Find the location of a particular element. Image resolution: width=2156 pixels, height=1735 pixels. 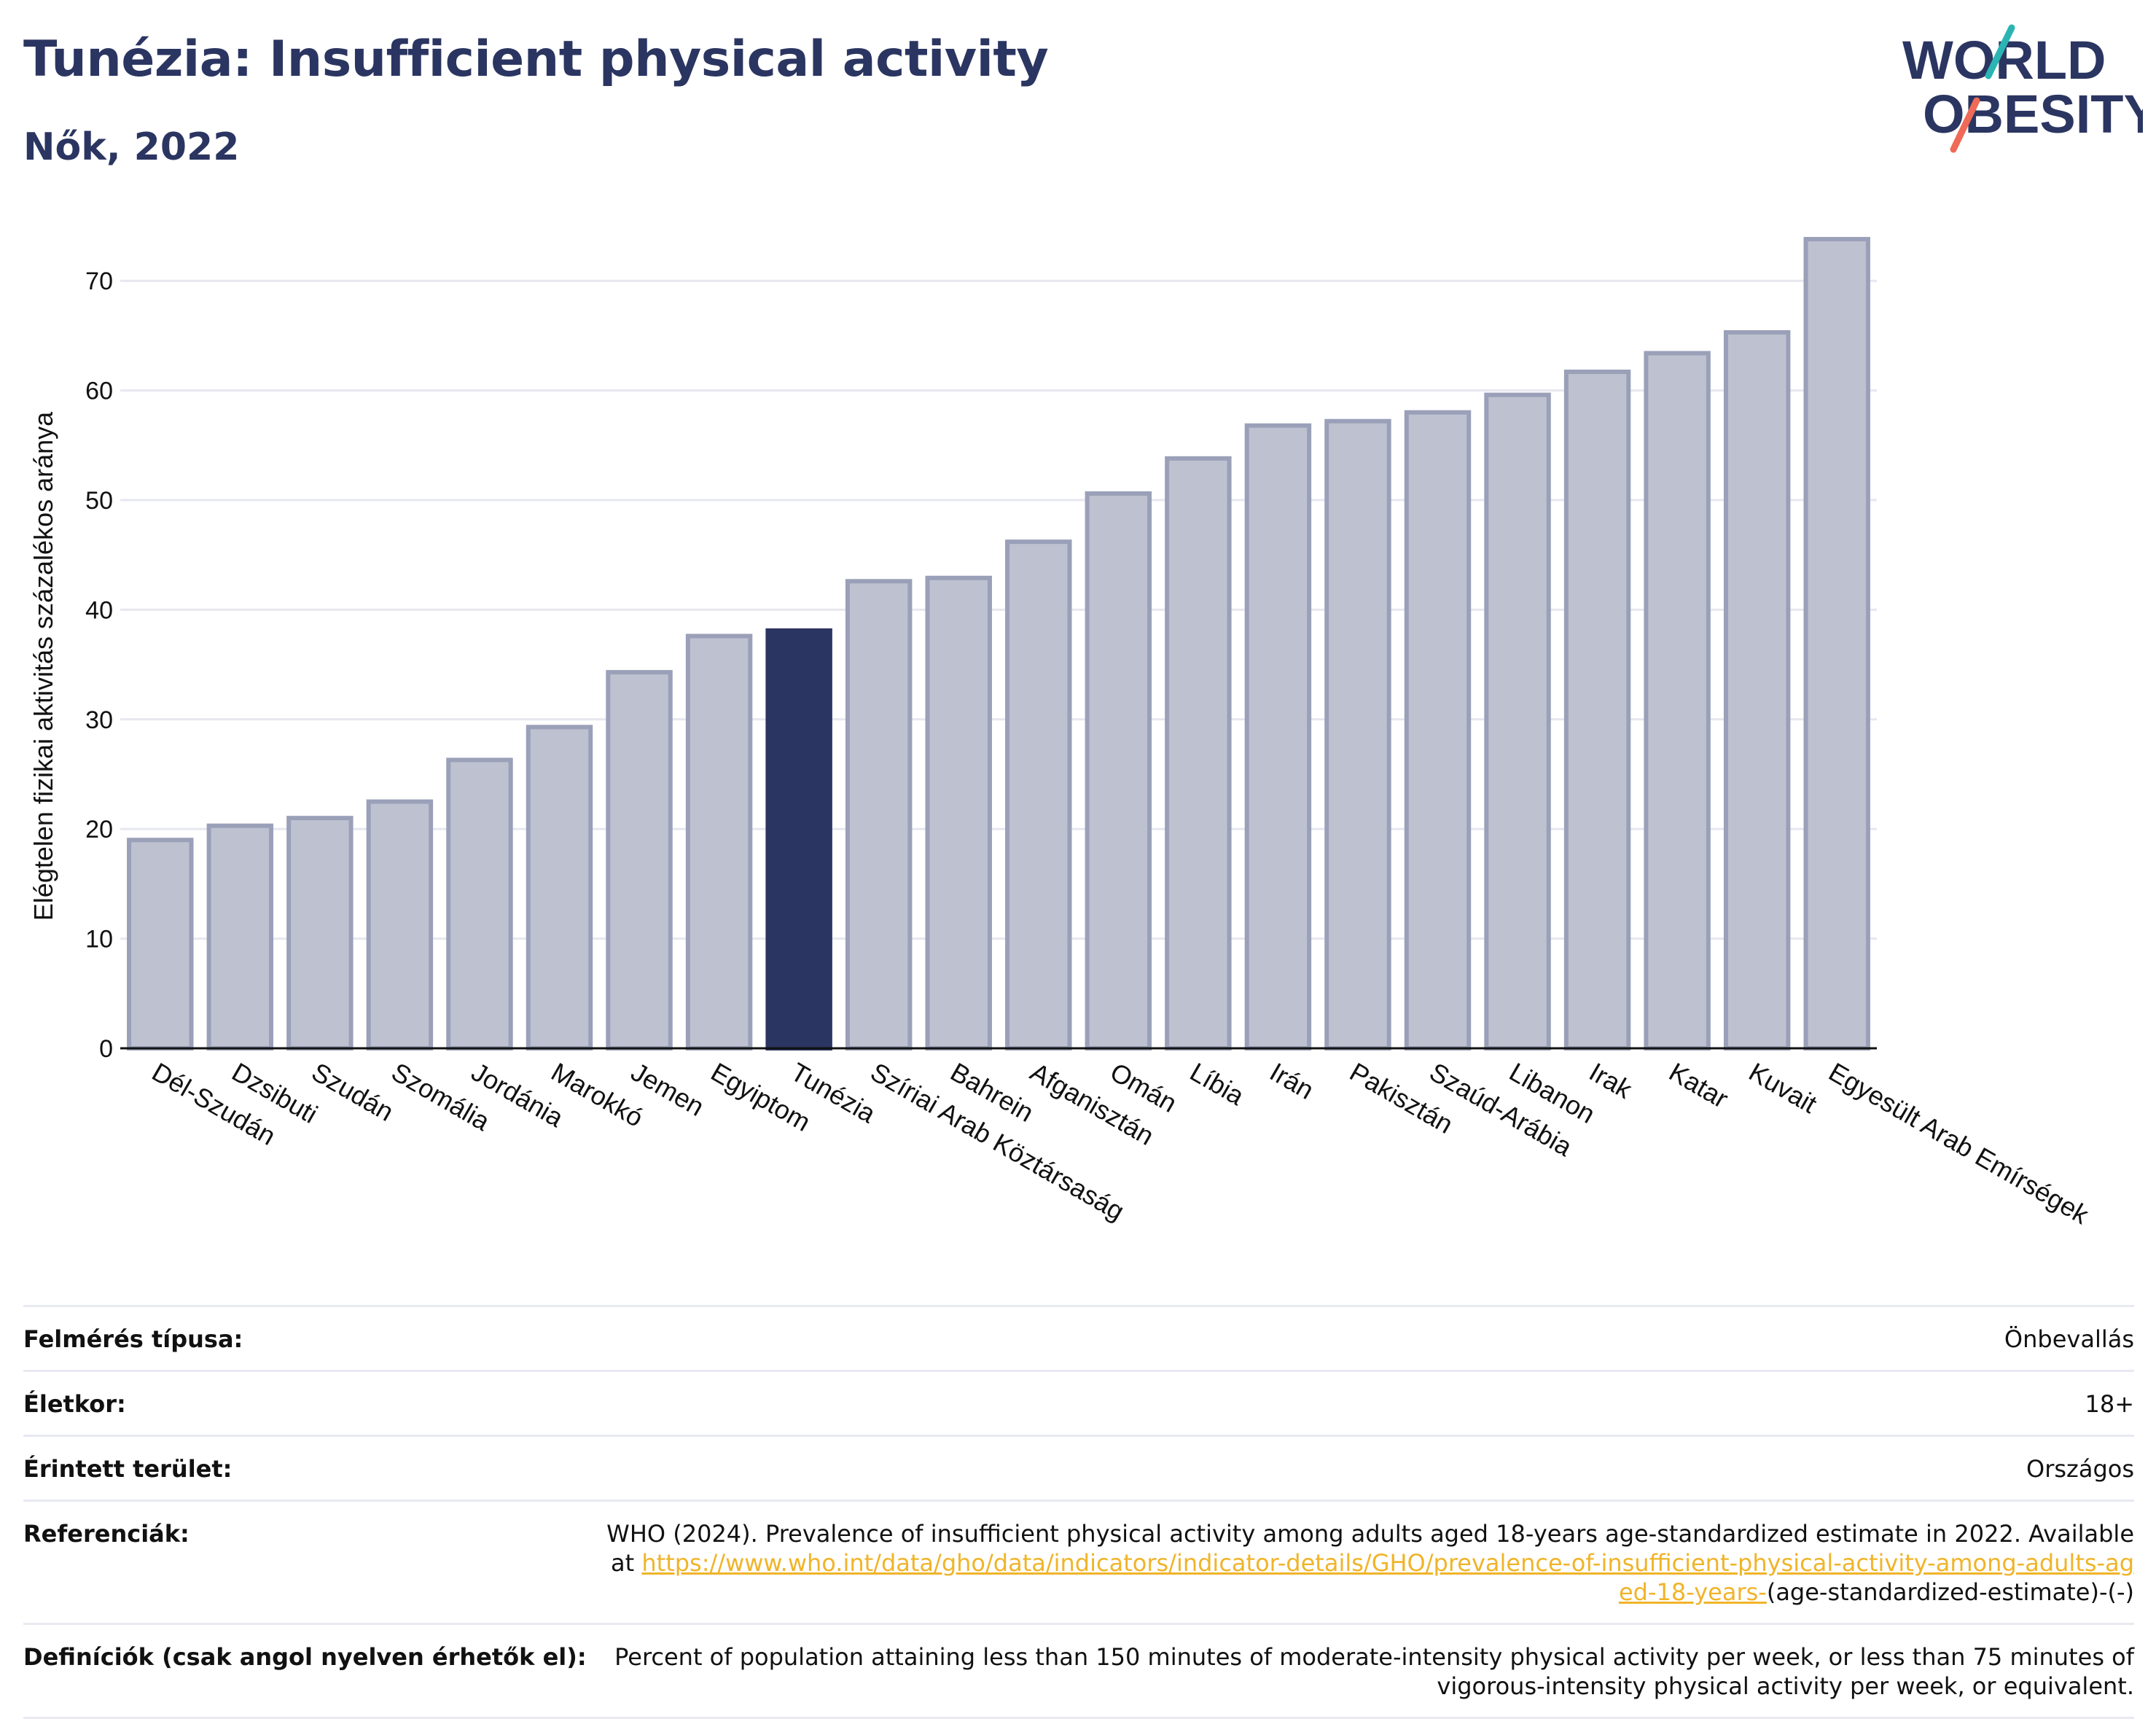

x-tick-label: Marokkó is located at coordinates (598, 1094).